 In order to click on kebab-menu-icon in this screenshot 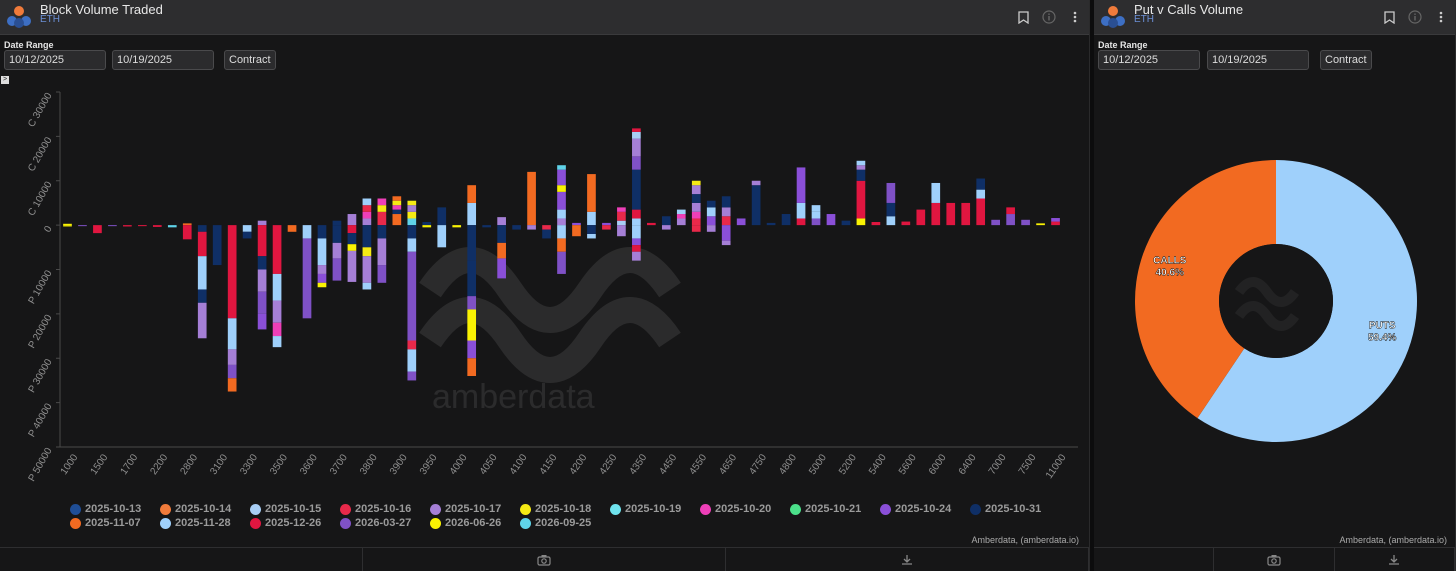, I will do `click(1441, 17)`.